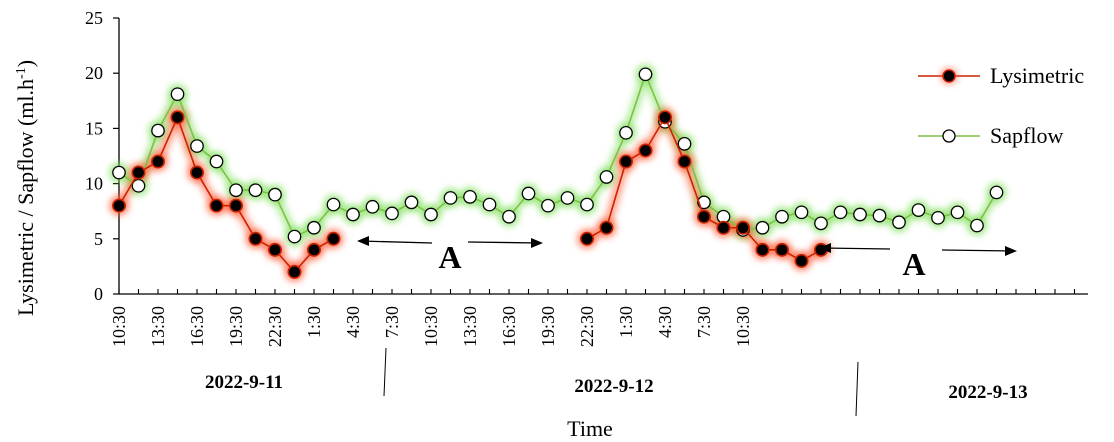 Image resolution: width=1114 pixels, height=442 pixels. What do you see at coordinates (987, 392) in the screenshot?
I see `date-label-3: 2022-9-13` at bounding box center [987, 392].